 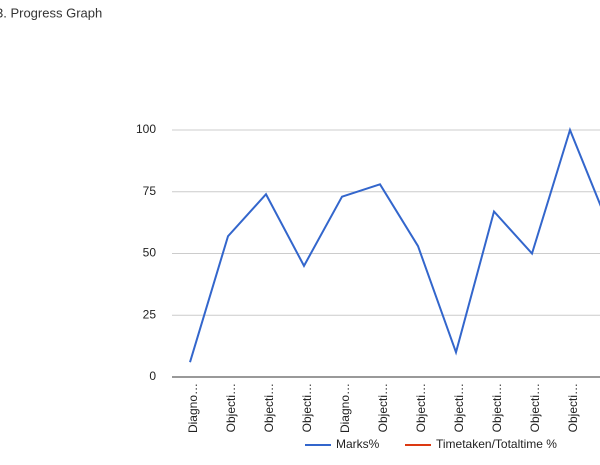 What do you see at coordinates (150, 314) in the screenshot?
I see `y-tick-label: 25` at bounding box center [150, 314].